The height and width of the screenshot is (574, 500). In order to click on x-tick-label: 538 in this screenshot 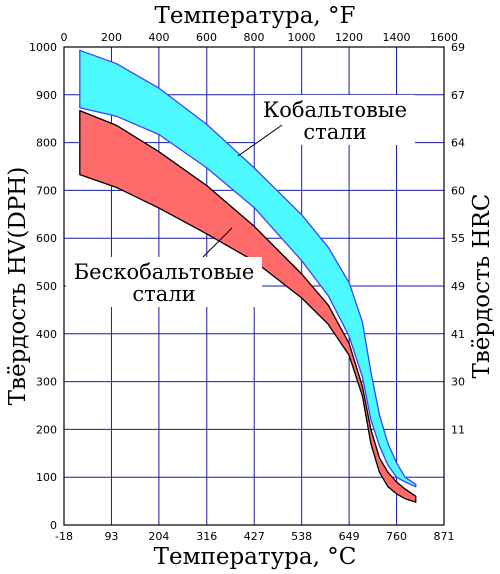, I will do `click(301, 536)`.